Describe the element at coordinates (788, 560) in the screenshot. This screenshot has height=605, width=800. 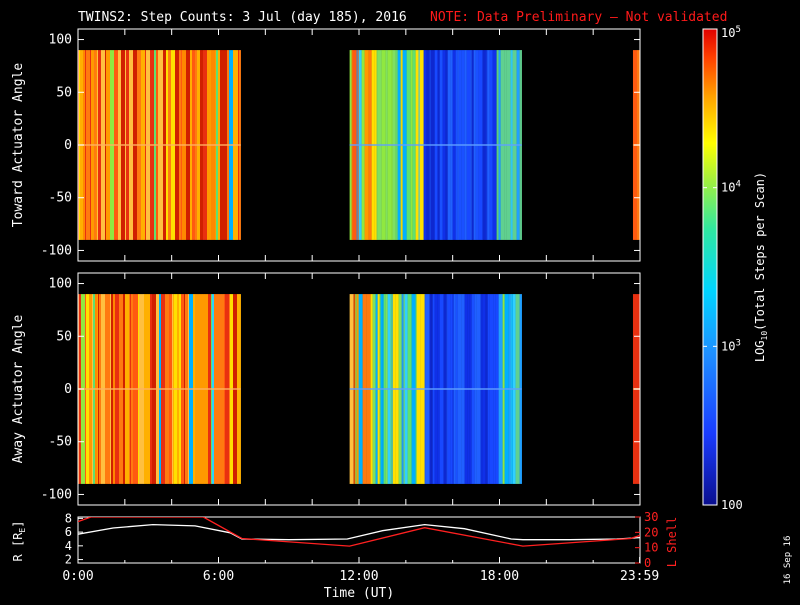
I see `date-stamp: 16 Sep 16` at that location.